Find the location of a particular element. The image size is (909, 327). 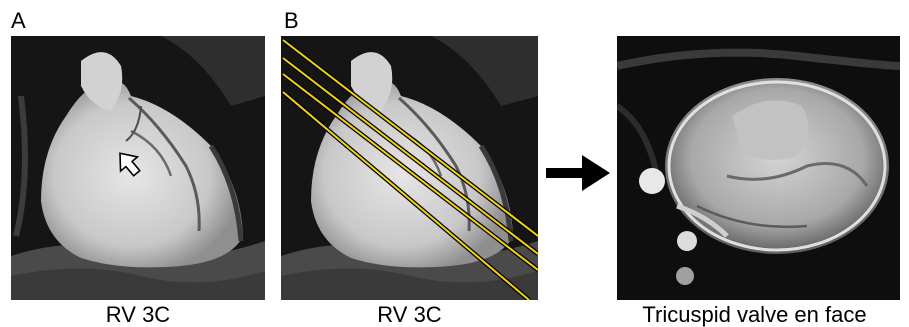

panel-label-a: A is located at coordinates (18, 20).